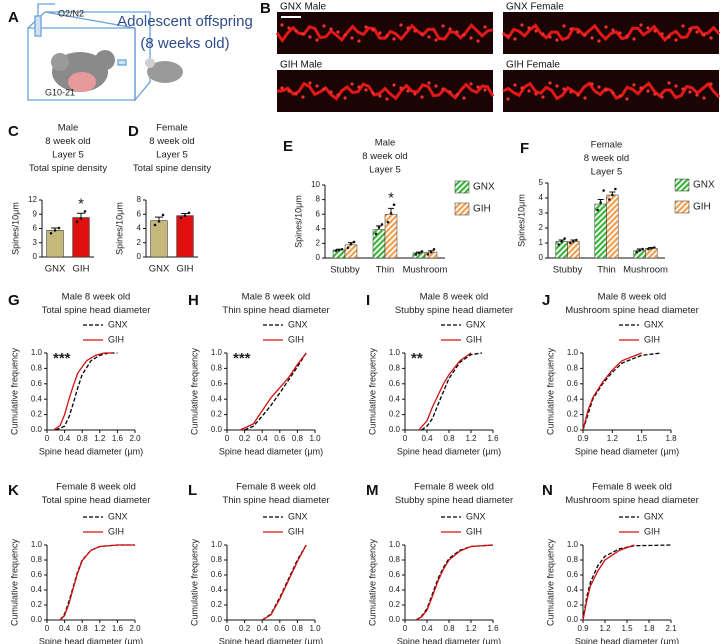 The image size is (724, 644). I want to click on x-tick-label: 0.8, so click(83, 438).